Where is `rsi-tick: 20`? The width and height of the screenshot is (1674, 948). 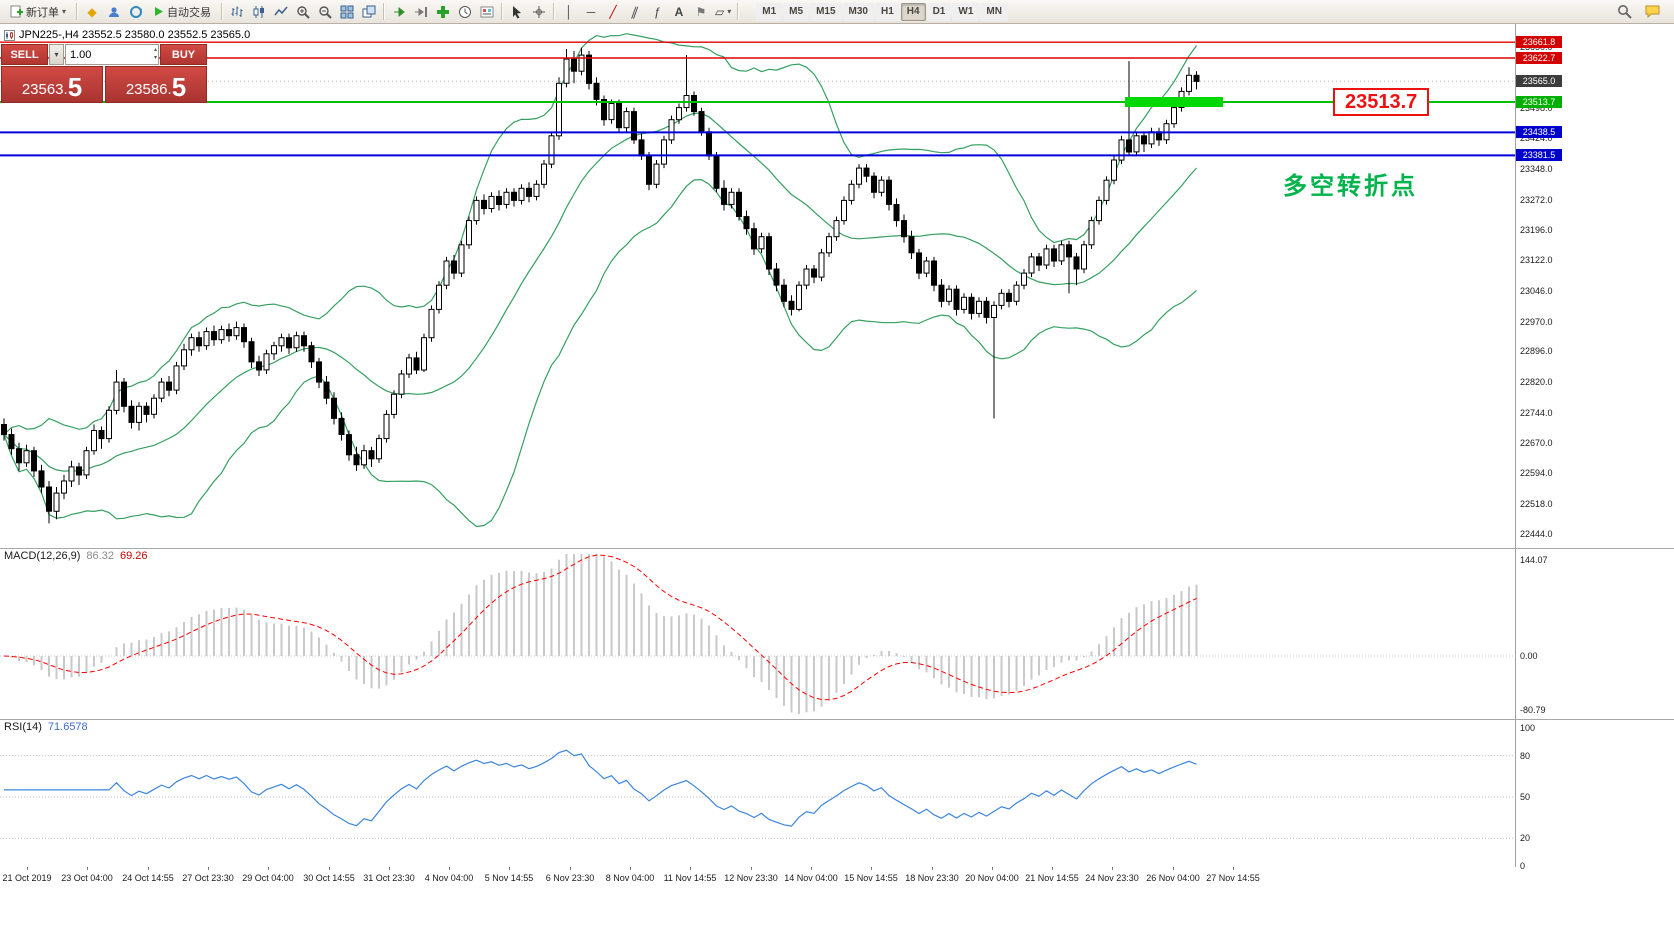 rsi-tick: 20 is located at coordinates (1525, 838).